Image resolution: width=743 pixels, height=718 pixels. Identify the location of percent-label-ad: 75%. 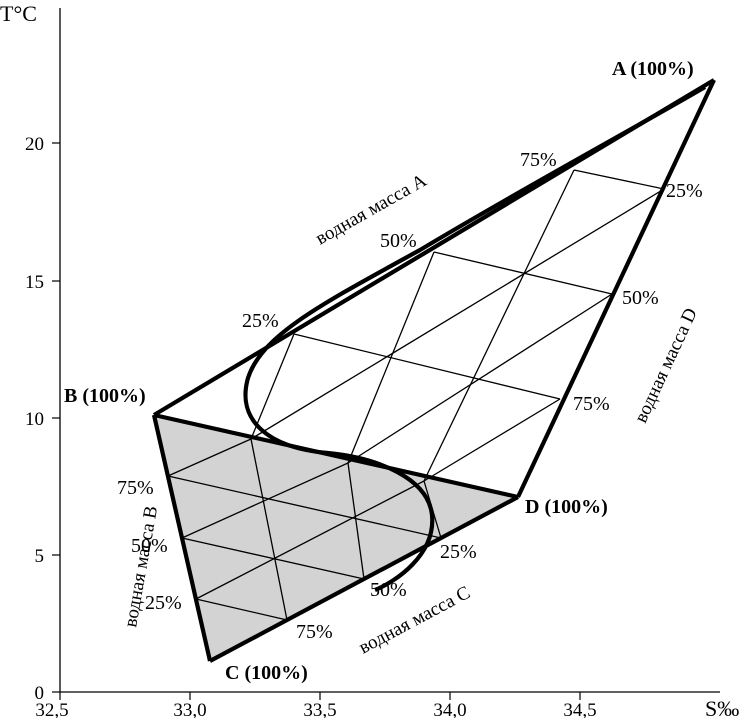
(591, 404).